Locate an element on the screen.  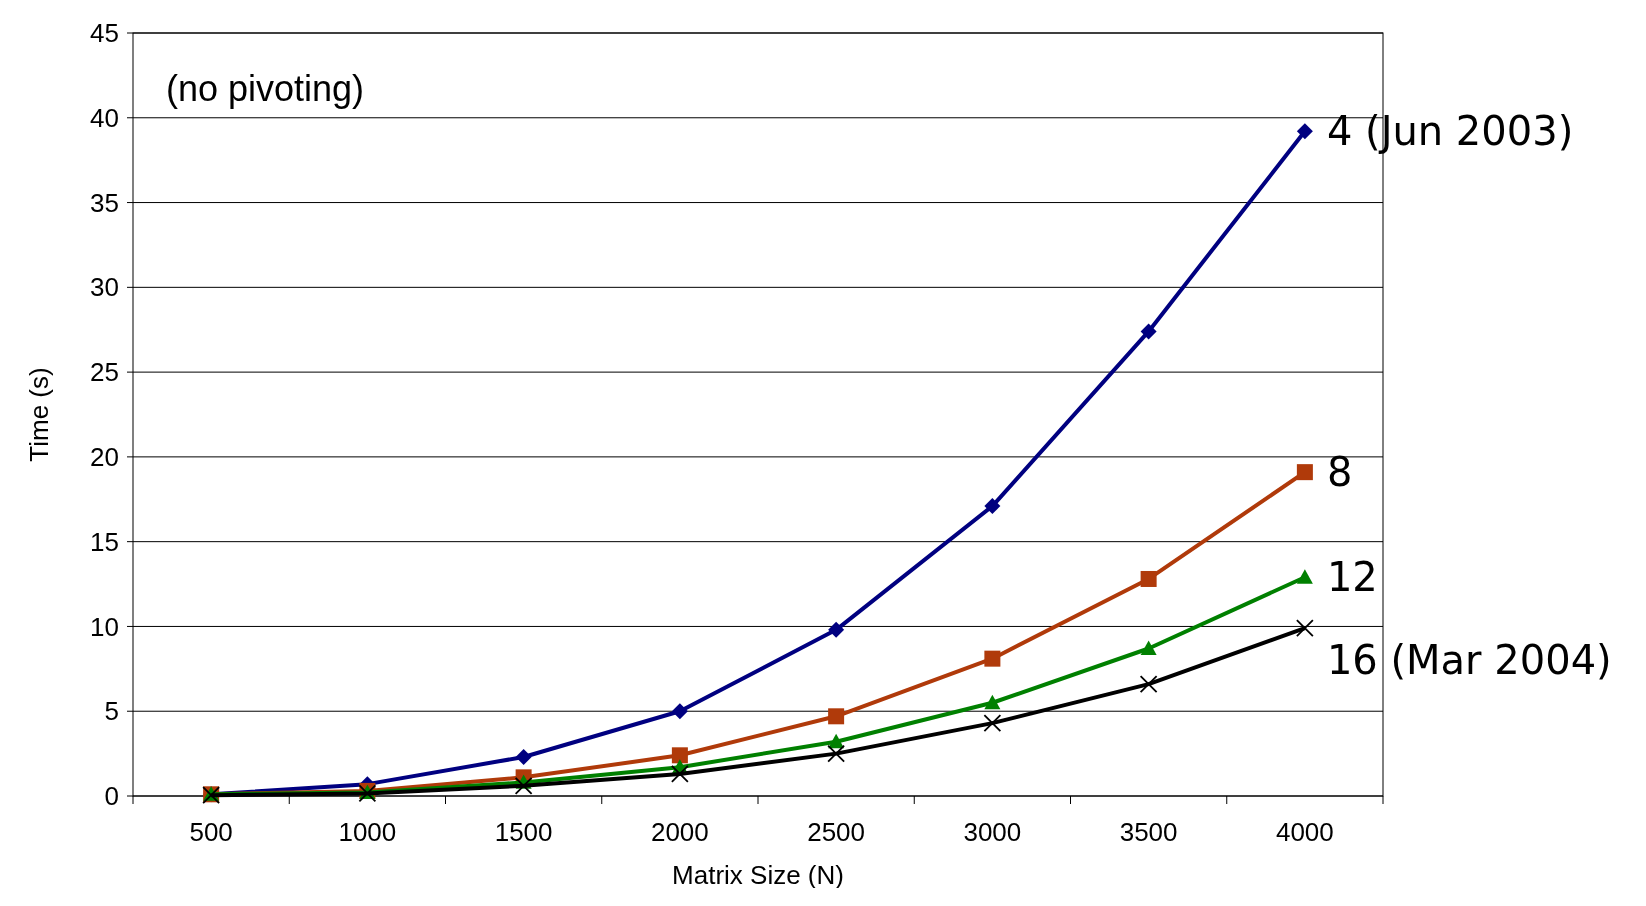
series-label: 8 is located at coordinates (1339, 472).